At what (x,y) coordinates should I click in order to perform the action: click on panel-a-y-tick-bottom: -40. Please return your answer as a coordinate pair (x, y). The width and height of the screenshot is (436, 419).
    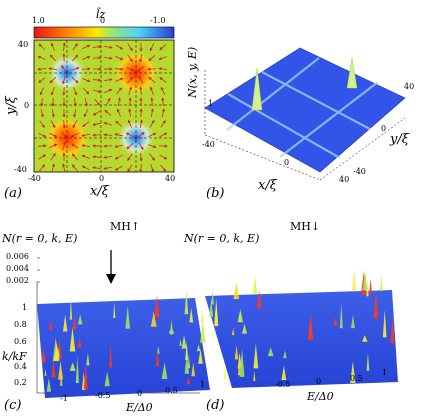
    Looking at the image, I should click on (20, 169).